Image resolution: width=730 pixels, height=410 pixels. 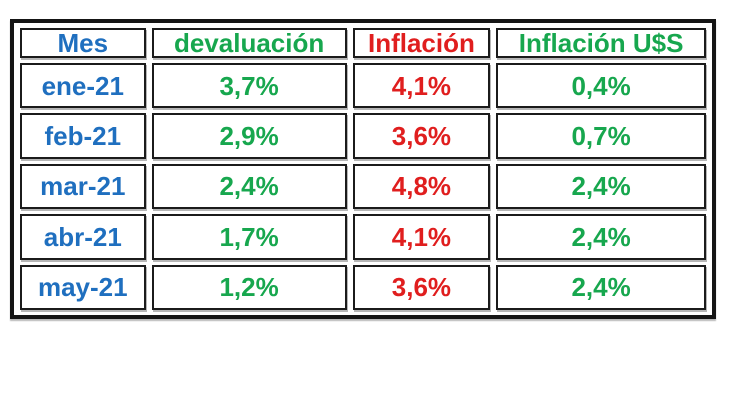 What do you see at coordinates (249, 237) in the screenshot?
I see `cell-devaluacion: 1,7%` at bounding box center [249, 237].